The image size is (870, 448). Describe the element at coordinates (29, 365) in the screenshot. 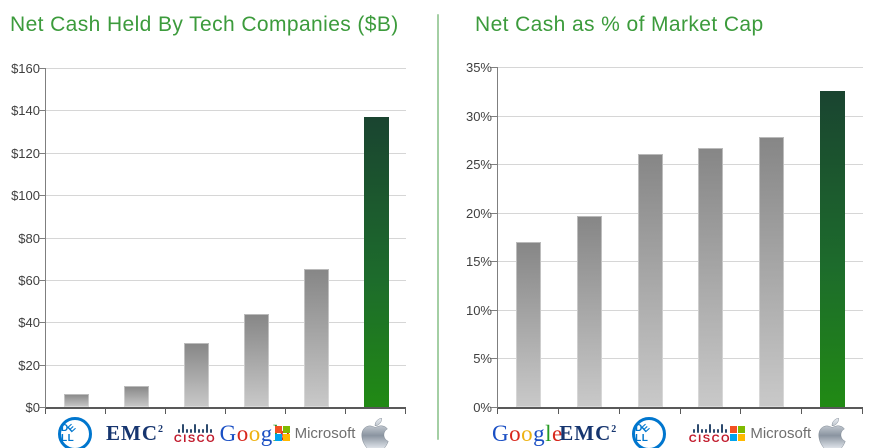

I see `y-axis-label: $20` at that location.